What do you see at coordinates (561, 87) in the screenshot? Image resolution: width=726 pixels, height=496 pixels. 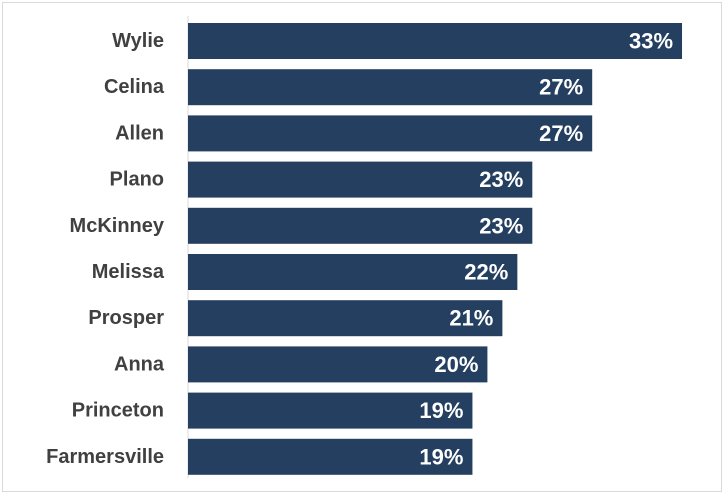 I see `value-label-celina: 27%` at bounding box center [561, 87].